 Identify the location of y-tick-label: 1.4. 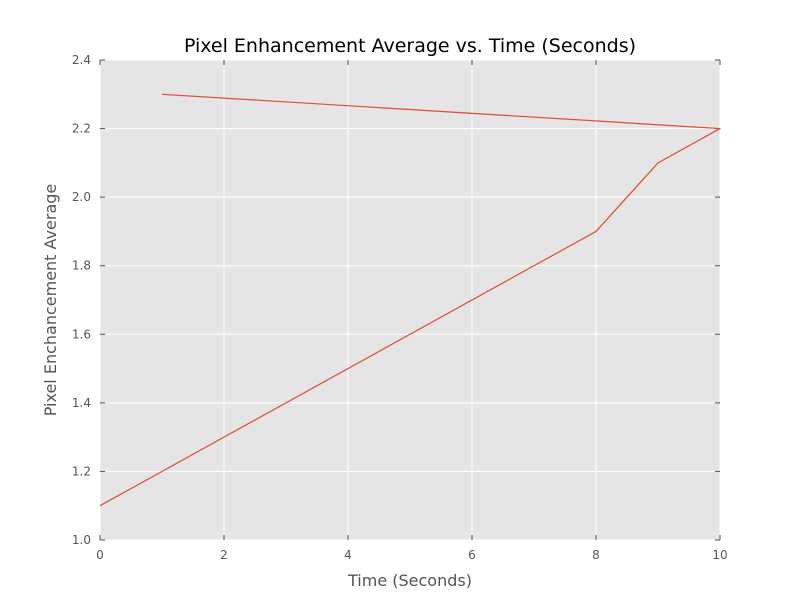
(81, 403).